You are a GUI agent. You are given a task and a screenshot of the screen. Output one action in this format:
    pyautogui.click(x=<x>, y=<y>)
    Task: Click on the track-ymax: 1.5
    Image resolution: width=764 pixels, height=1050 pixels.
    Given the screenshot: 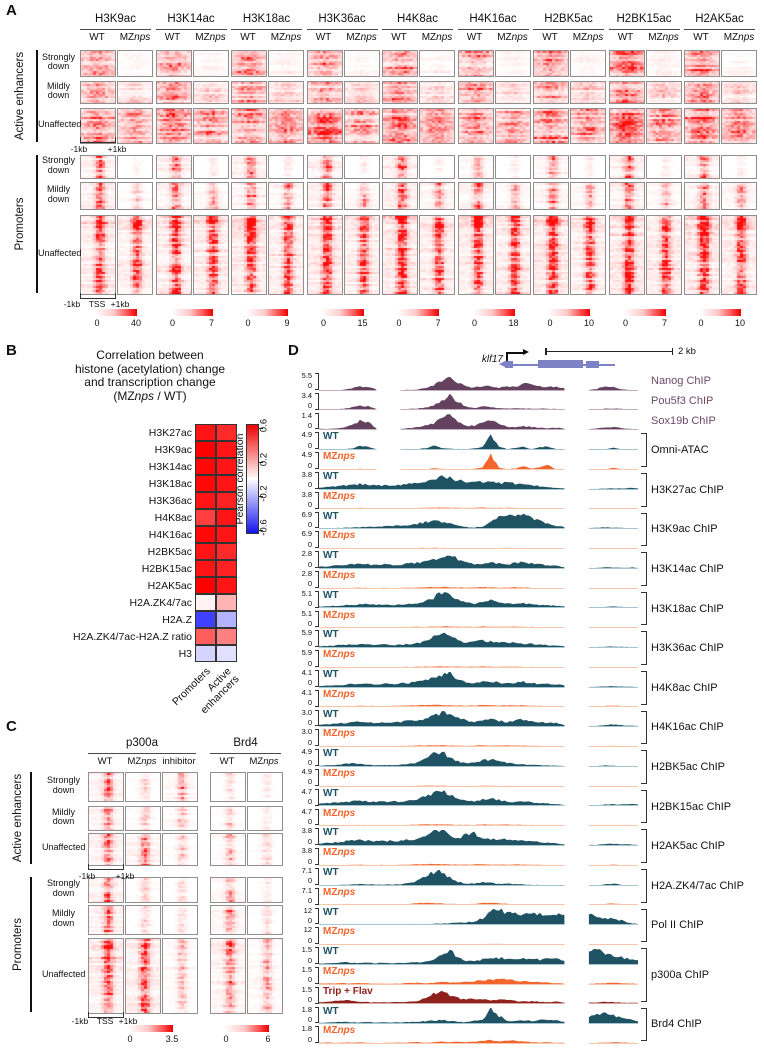 What is the action you would take?
    pyautogui.click(x=306, y=950)
    